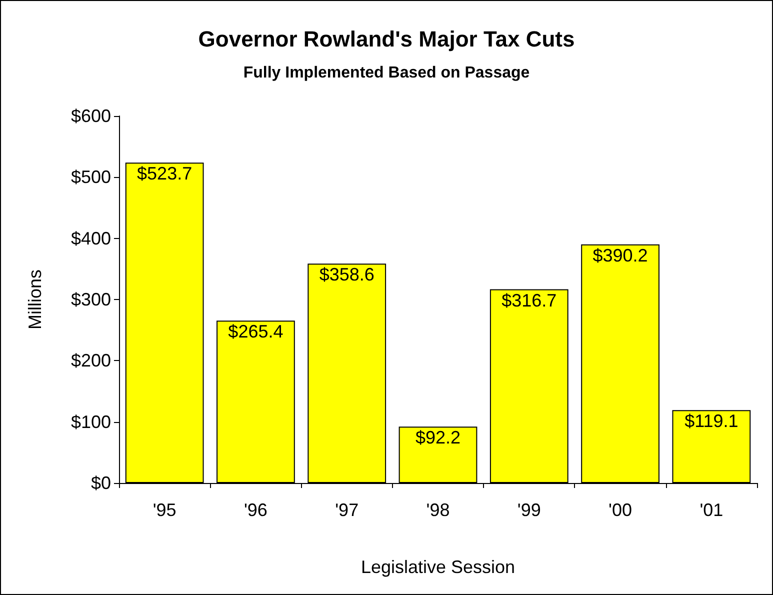  What do you see at coordinates (711, 421) in the screenshot?
I see `data-label: $119.1` at bounding box center [711, 421].